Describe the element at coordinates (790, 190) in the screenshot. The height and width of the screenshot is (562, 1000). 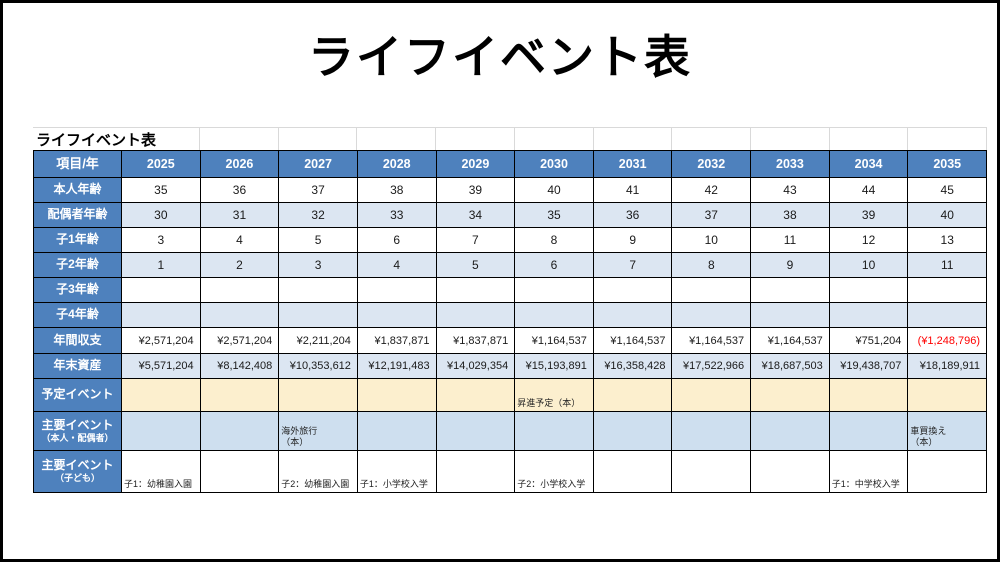
I see `cell-honnin-age-2033: 43` at that location.